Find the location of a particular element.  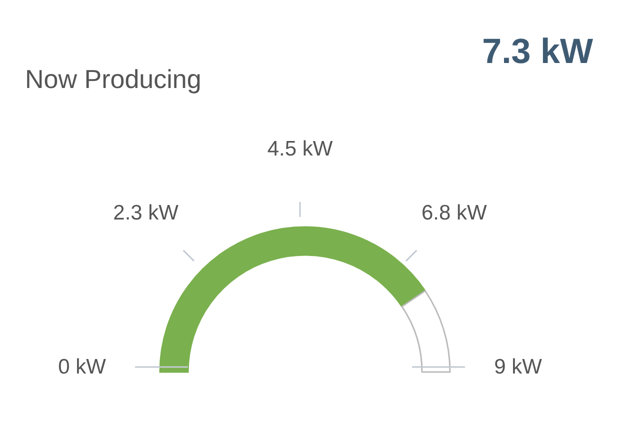

chart-title: Now Producing is located at coordinates (113, 79).